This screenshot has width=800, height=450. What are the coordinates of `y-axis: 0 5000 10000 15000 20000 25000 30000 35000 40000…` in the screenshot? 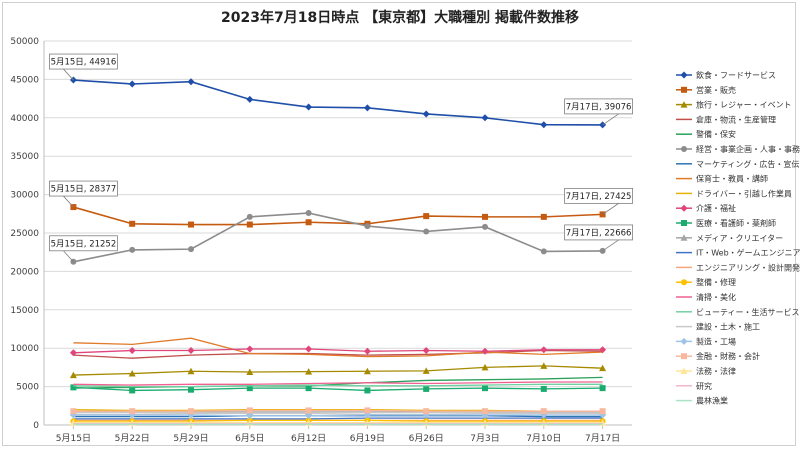 It's located at (27, 234).